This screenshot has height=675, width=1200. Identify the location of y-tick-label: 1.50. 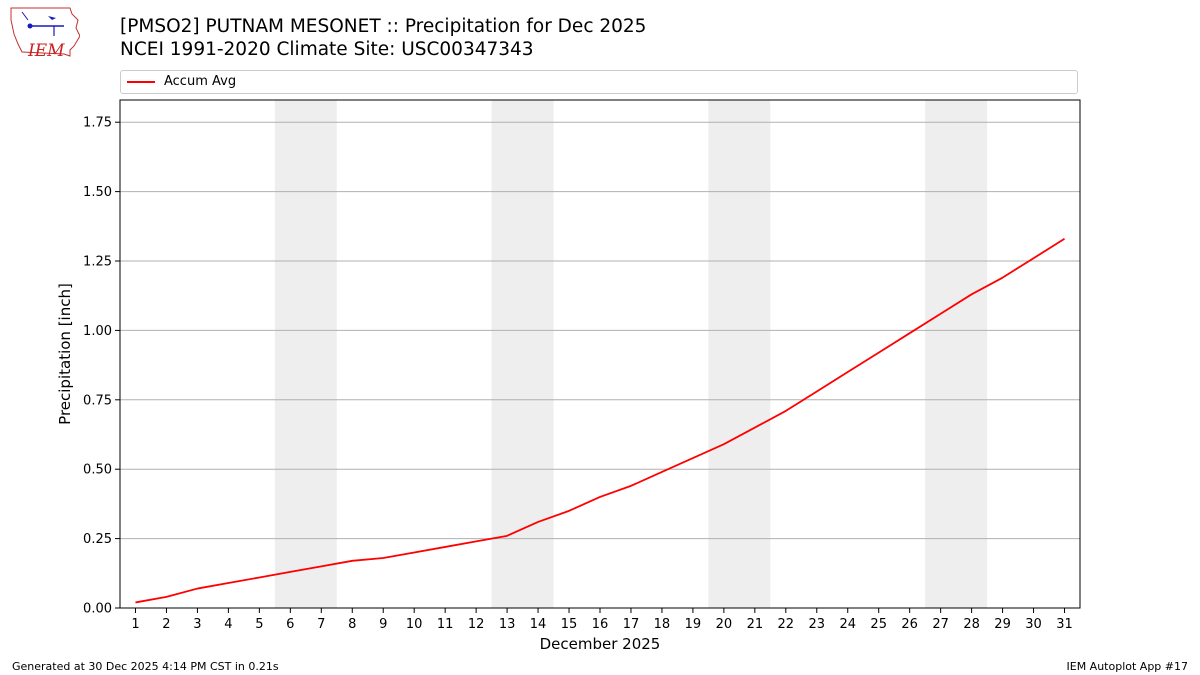
(97, 192).